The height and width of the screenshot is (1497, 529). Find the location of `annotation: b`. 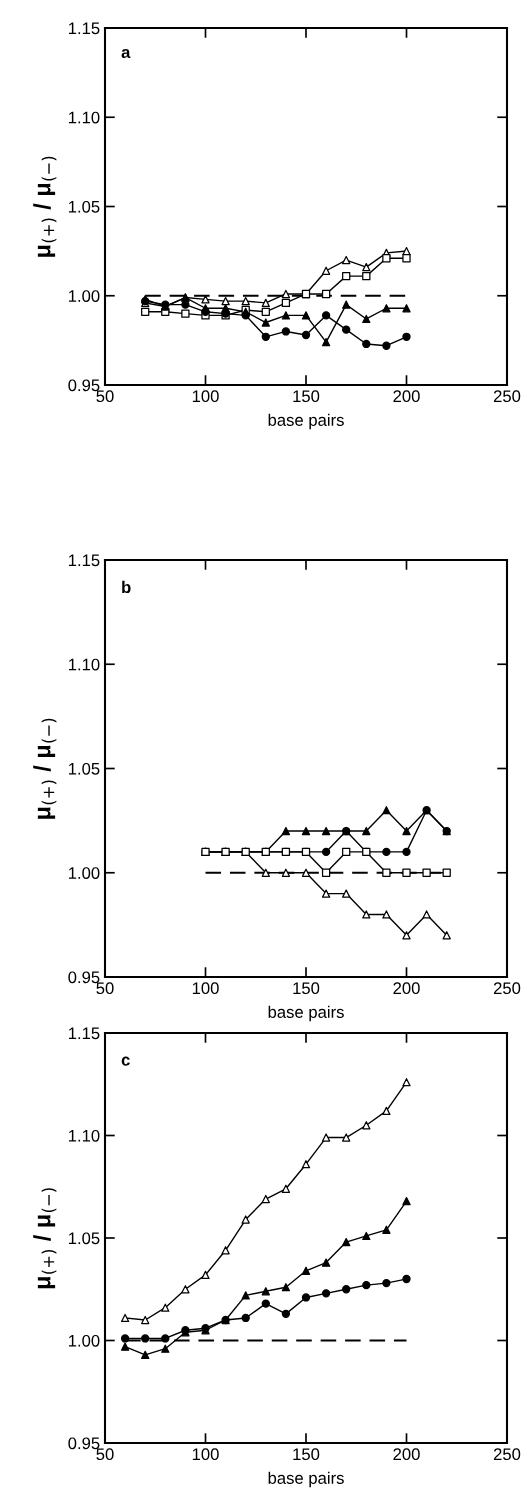

annotation: b is located at coordinates (126, 587).